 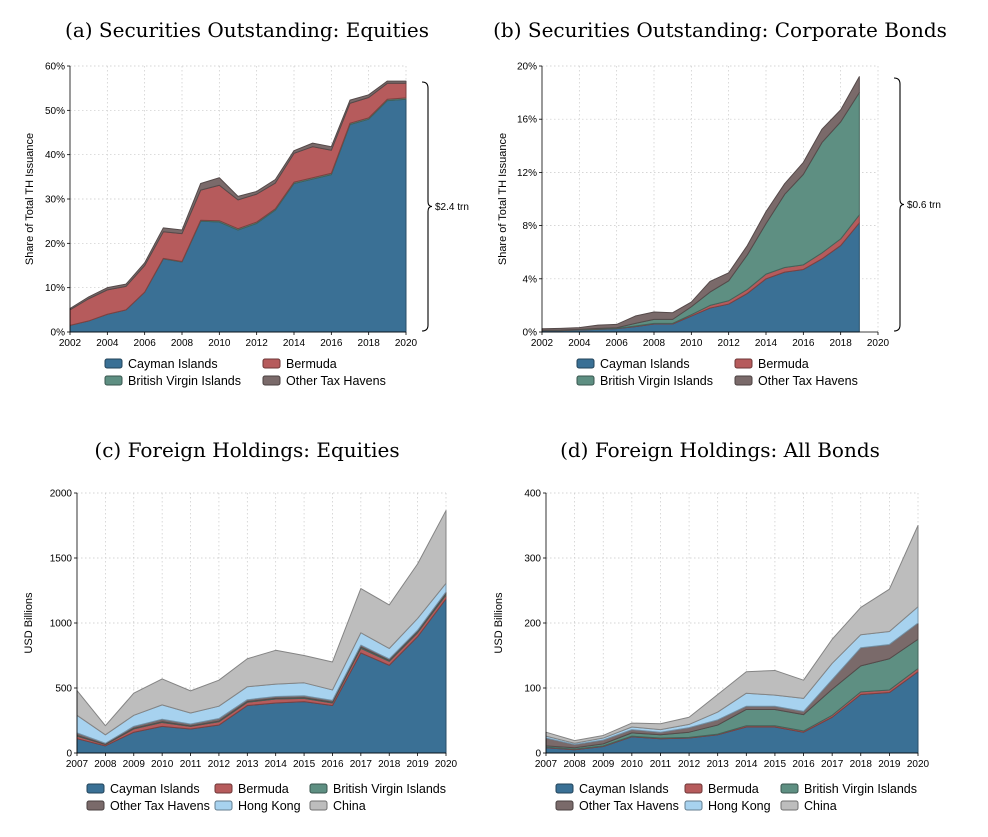 I want to click on series-area-other, so click(x=238, y=195).